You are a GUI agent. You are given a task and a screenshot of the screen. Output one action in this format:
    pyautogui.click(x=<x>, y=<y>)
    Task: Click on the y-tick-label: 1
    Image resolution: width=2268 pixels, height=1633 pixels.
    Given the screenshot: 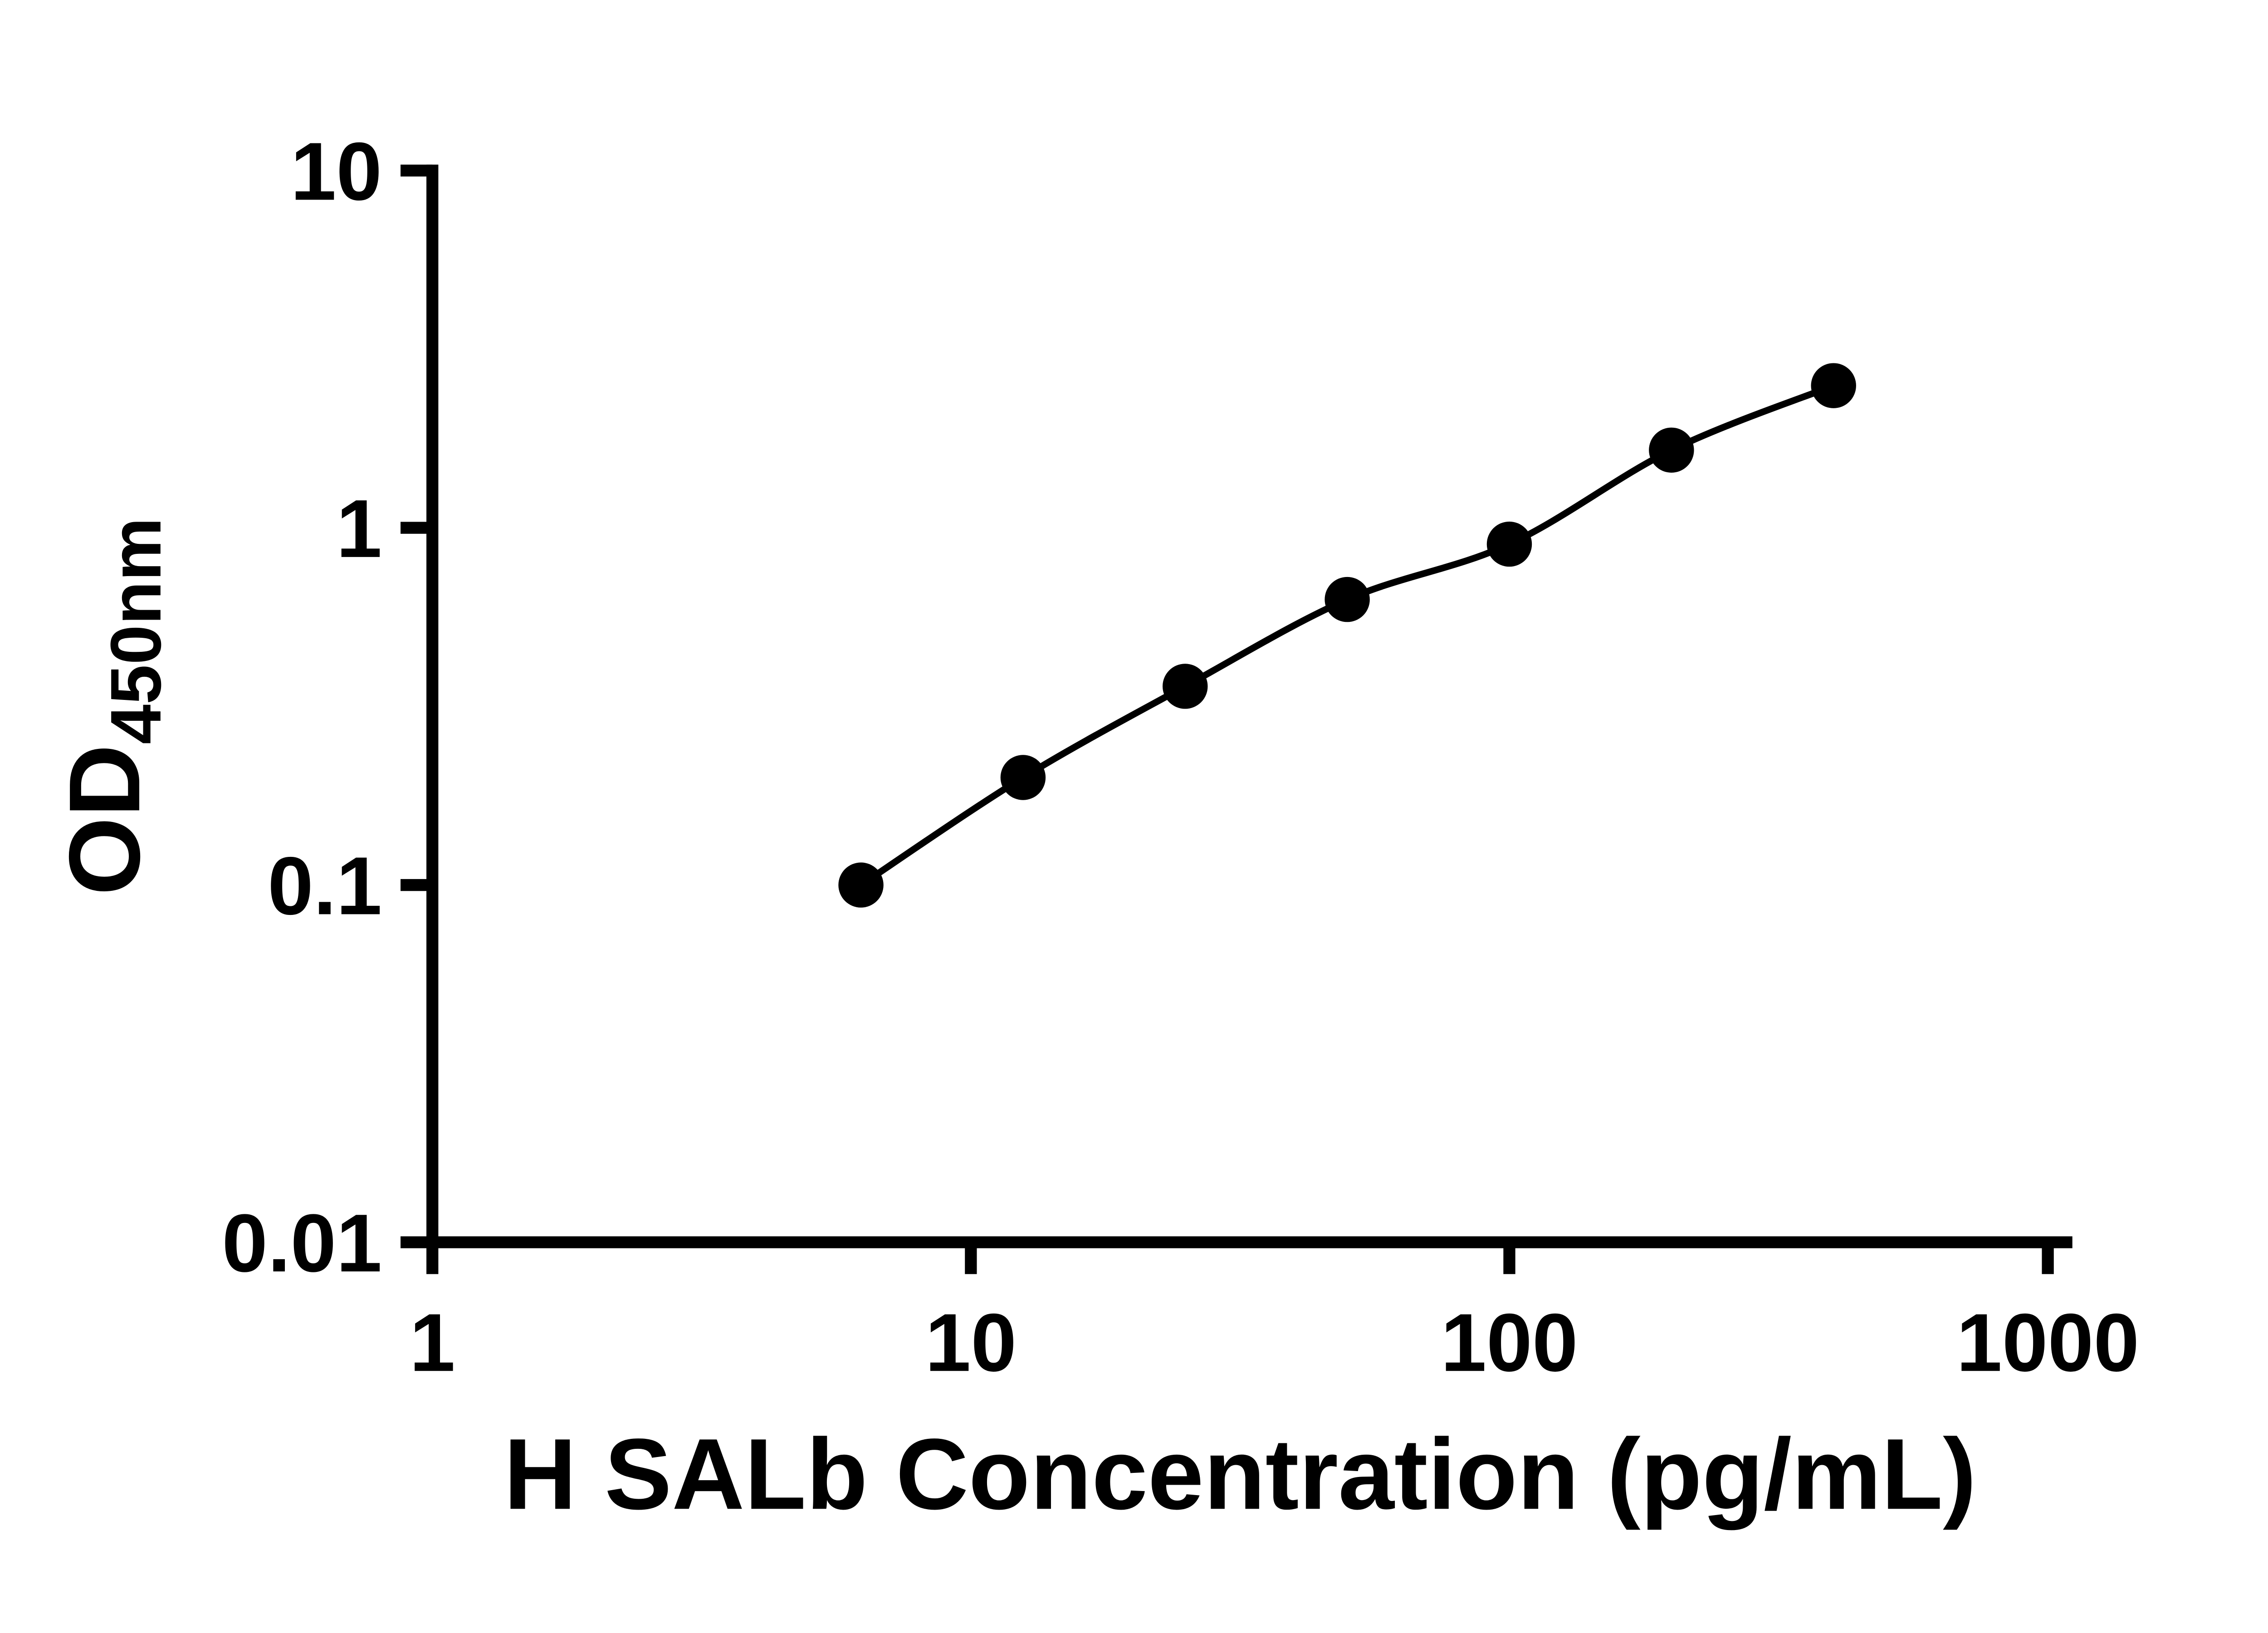 What is the action you would take?
    pyautogui.click(x=359, y=529)
    